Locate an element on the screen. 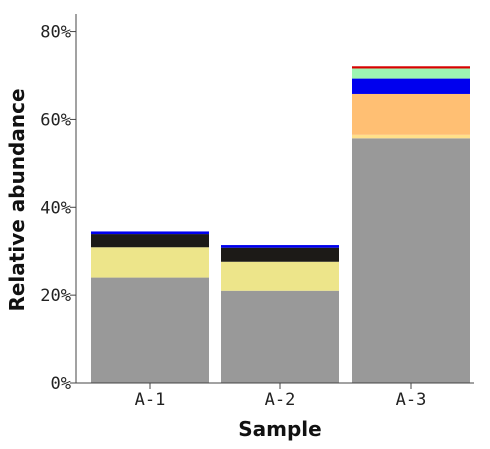 The width and height of the screenshot is (490, 449). y-tick-label: 0% is located at coordinates (61, 384).